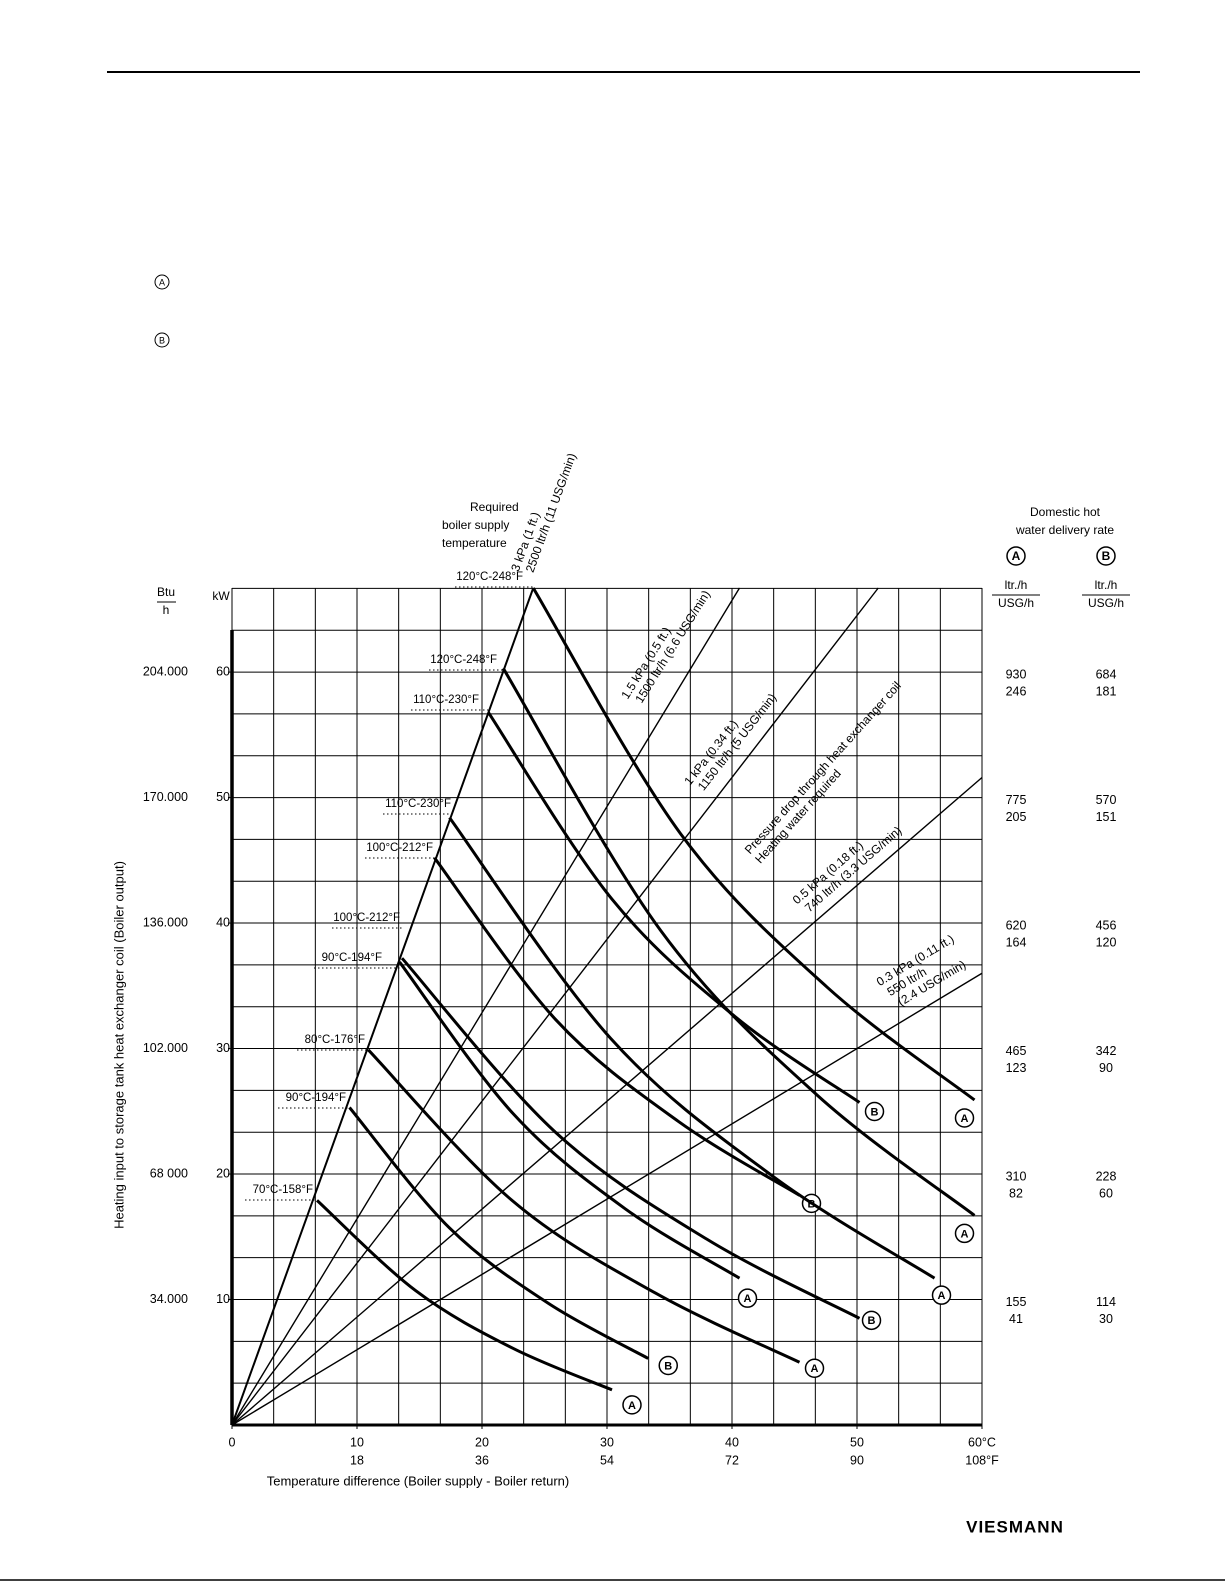 The image size is (1225, 1585). Describe the element at coordinates (1016, 1051) in the screenshot. I see `rate-ltr-label: 465` at that location.